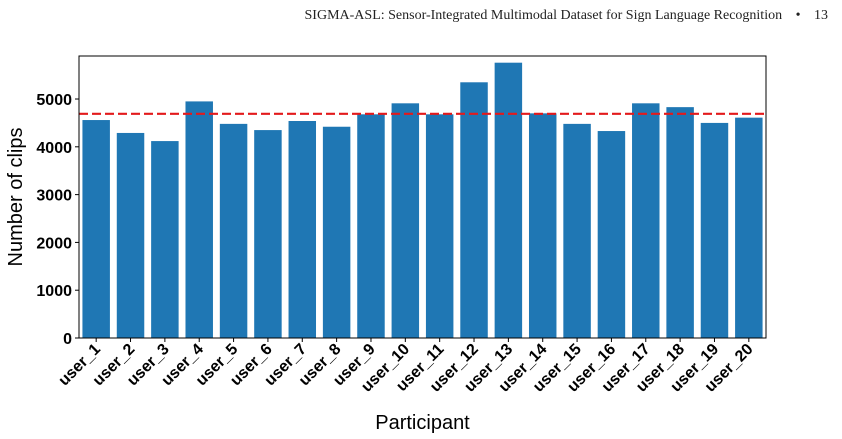 Image resolution: width=842 pixels, height=439 pixels. I want to click on page-number: 13, so click(821, 15).